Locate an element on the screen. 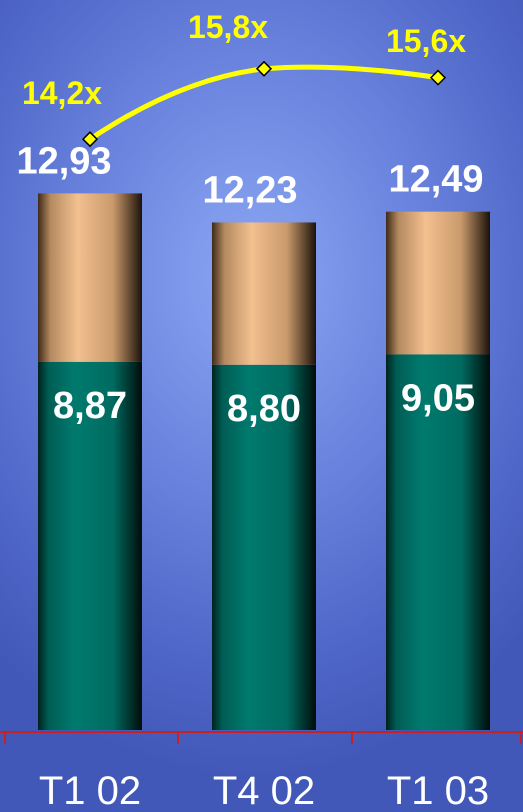 The height and width of the screenshot is (812, 523). bar-value-label: 9,05 is located at coordinates (438, 398).